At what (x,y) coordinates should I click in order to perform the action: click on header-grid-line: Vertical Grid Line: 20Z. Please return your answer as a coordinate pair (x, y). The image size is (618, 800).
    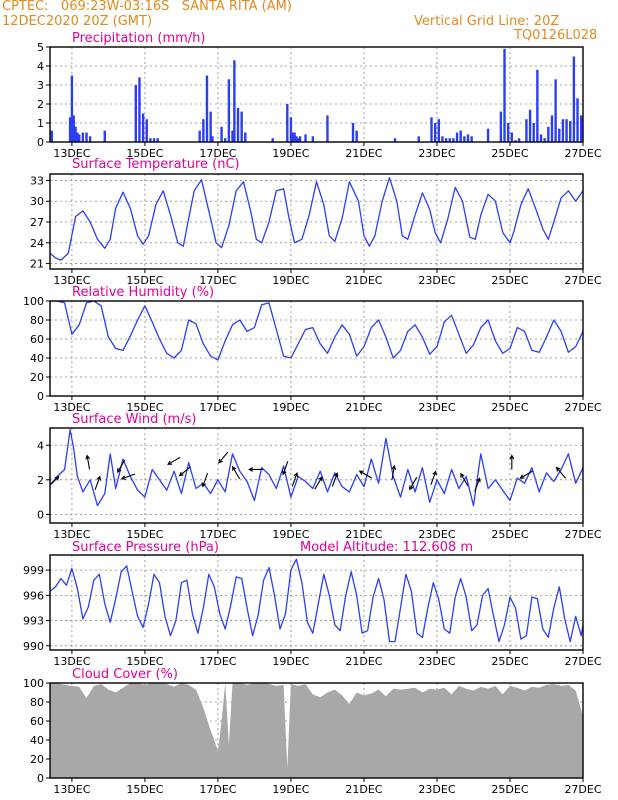
    Looking at the image, I should click on (487, 21).